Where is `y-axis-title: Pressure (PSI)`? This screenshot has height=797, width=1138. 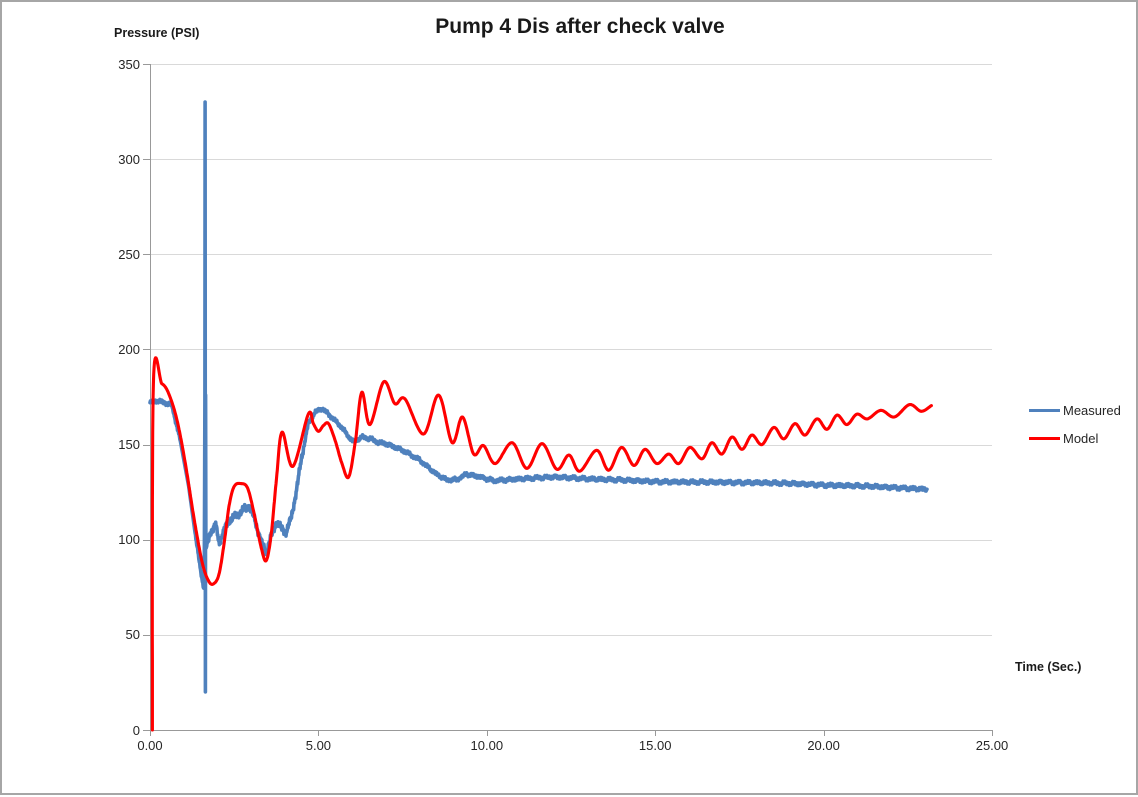
y-axis-title: Pressure (PSI) is located at coordinates (157, 33).